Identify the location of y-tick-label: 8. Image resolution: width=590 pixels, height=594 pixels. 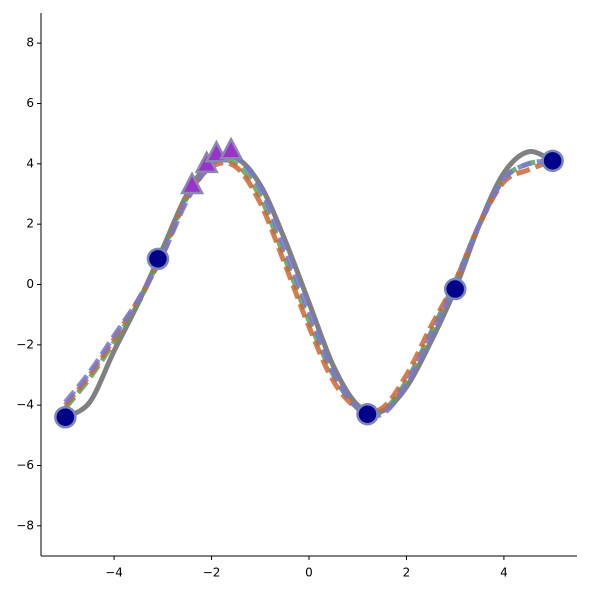
(30, 43).